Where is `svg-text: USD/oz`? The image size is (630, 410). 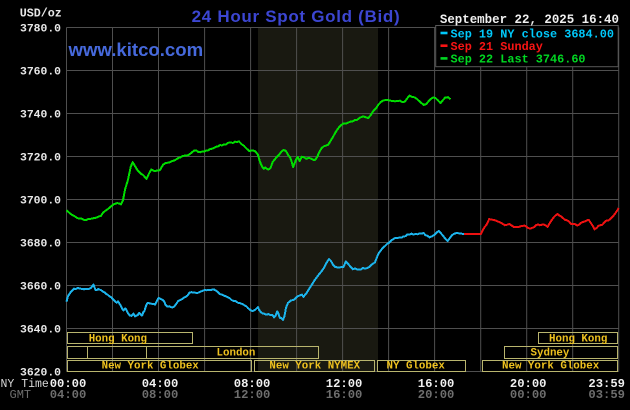
svg-text: USD/oz is located at coordinates (41, 14).